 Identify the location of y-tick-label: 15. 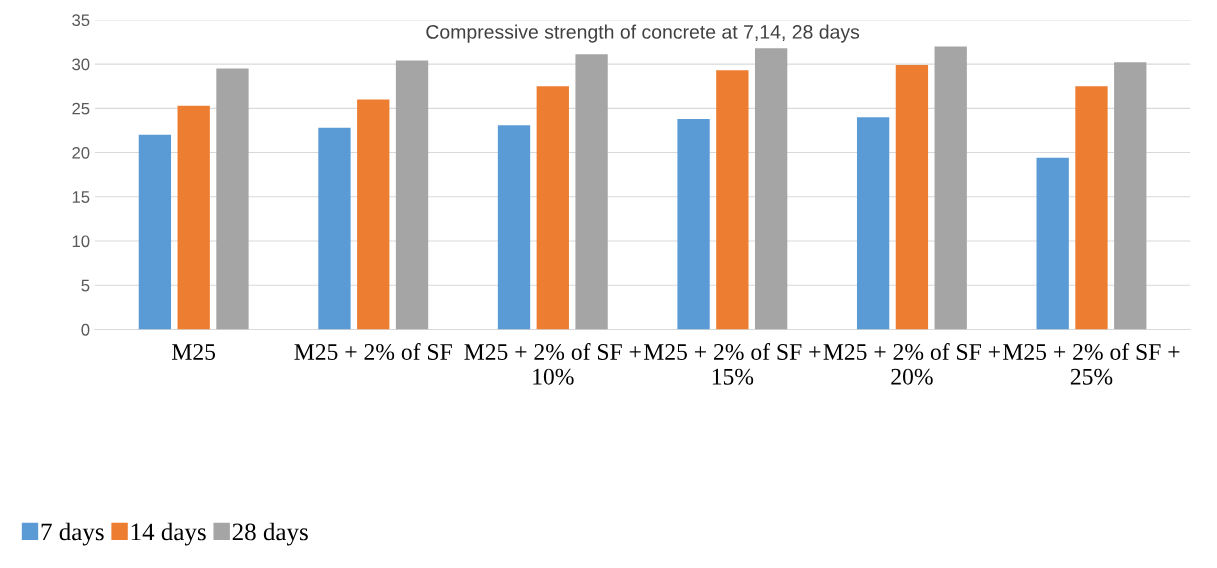
(81, 197).